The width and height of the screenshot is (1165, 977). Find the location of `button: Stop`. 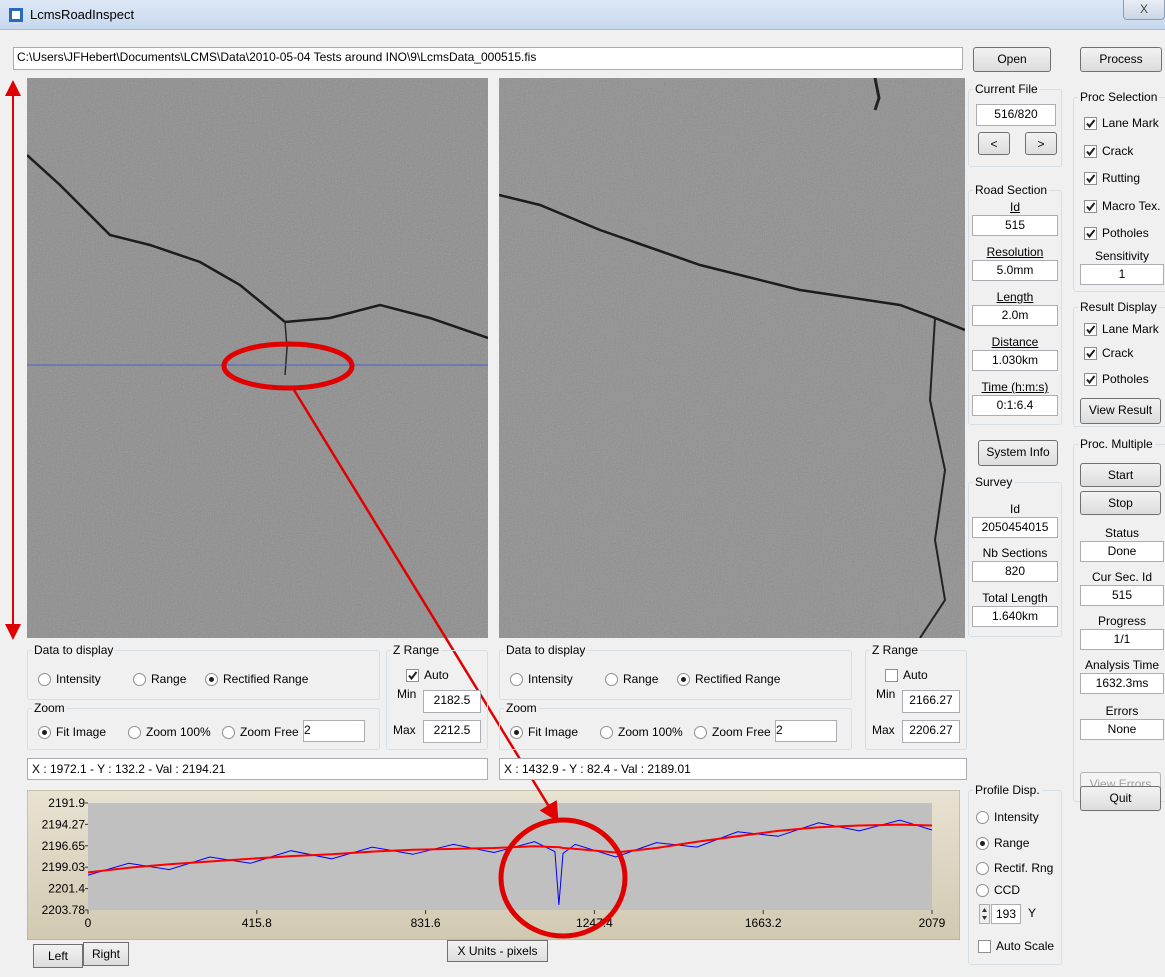

button: Stop is located at coordinates (1120, 503).